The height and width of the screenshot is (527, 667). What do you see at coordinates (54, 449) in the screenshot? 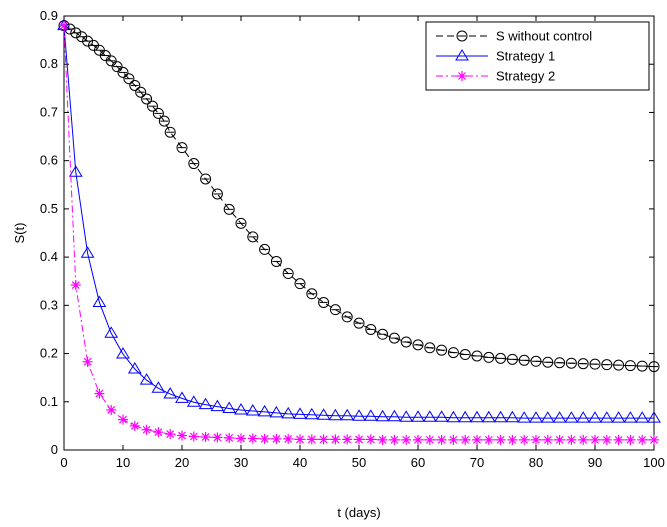
I see `y-tick-label: 0` at bounding box center [54, 449].